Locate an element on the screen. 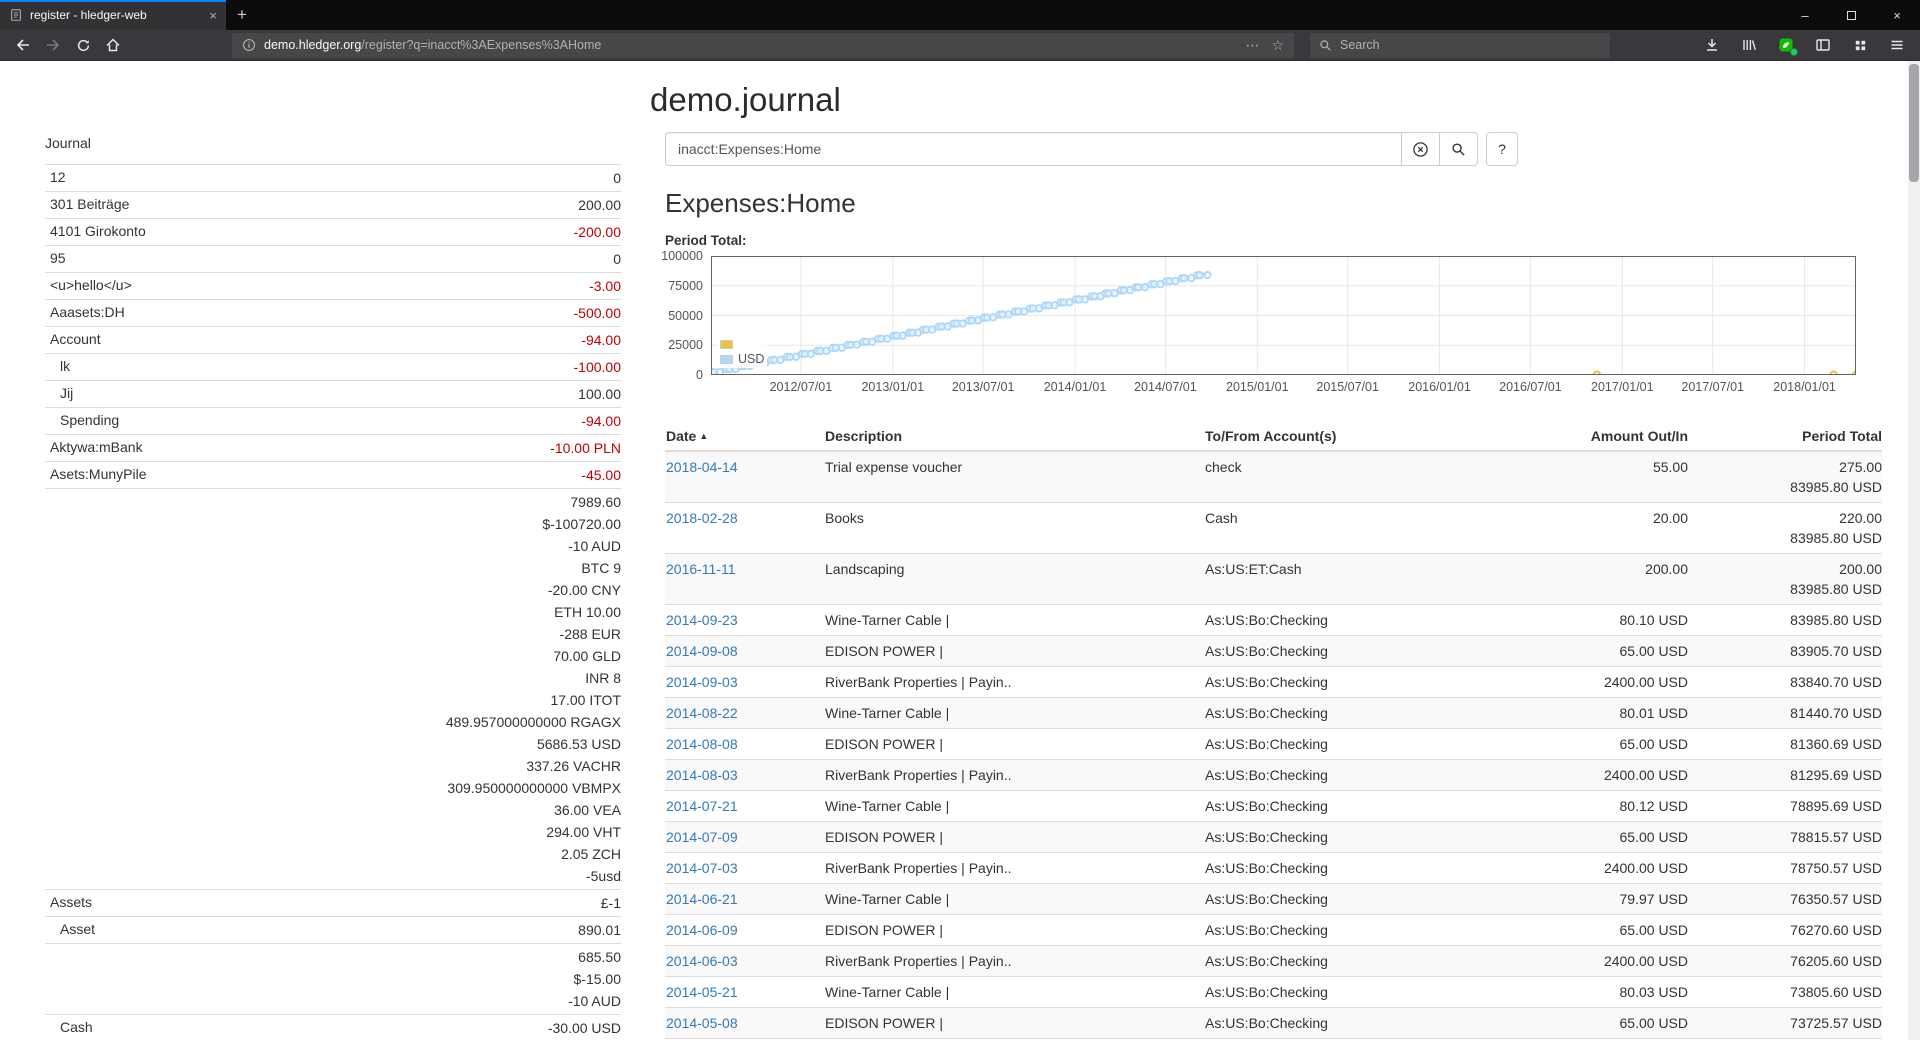  back-button is located at coordinates (23, 45).